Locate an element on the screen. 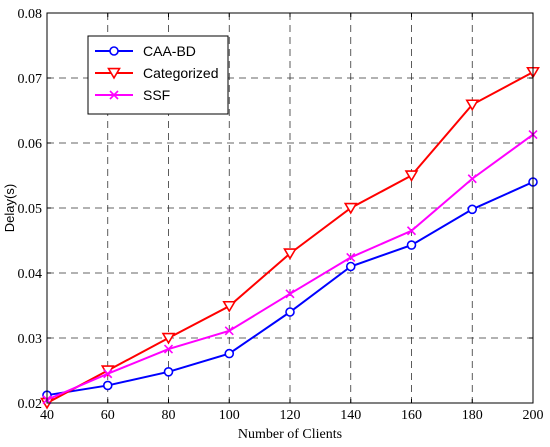 This screenshot has width=550, height=447. x-tick-label: 180 is located at coordinates (472, 415).